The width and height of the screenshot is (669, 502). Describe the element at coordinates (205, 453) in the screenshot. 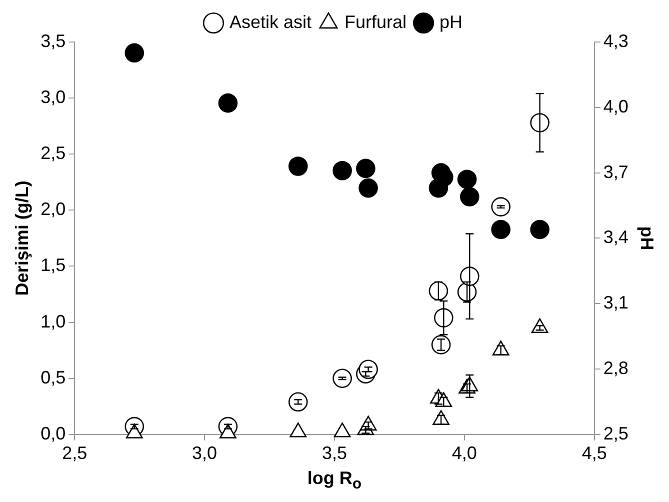

I see `x-tick-label: 3,0` at that location.